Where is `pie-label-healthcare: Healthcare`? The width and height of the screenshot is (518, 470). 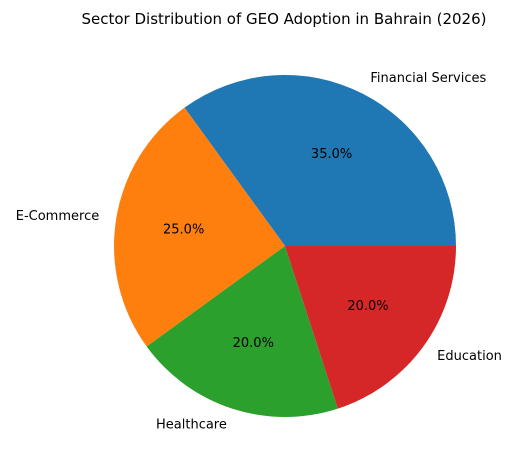 pie-label-healthcare: Healthcare is located at coordinates (191, 424).